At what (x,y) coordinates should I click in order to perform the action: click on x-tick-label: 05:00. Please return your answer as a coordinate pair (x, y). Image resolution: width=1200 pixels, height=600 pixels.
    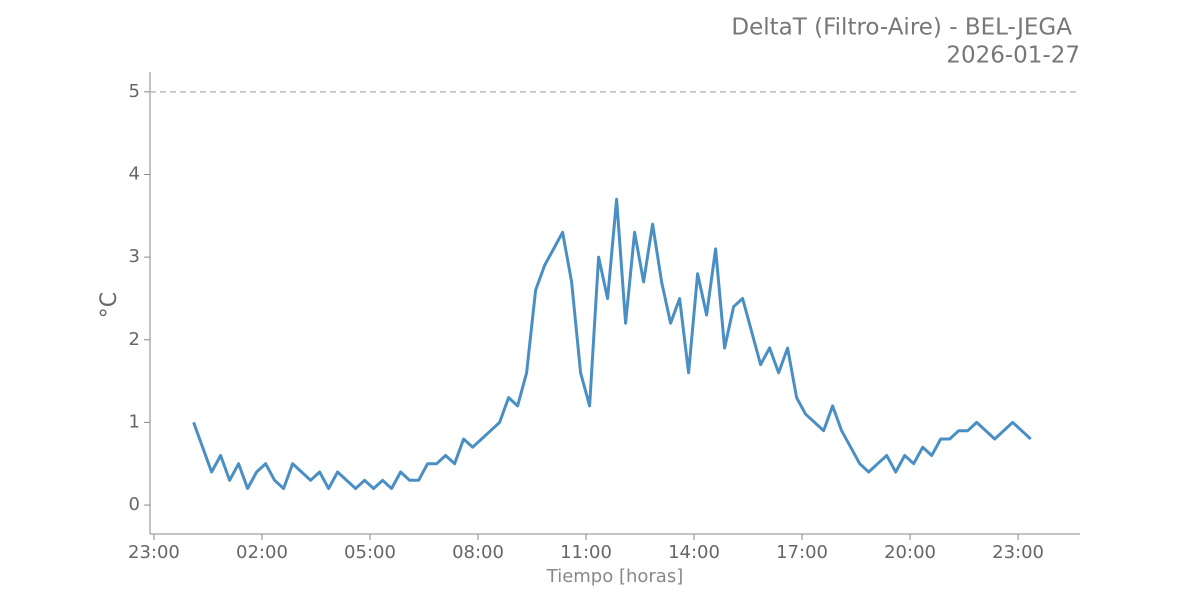
    Looking at the image, I should click on (370, 552).